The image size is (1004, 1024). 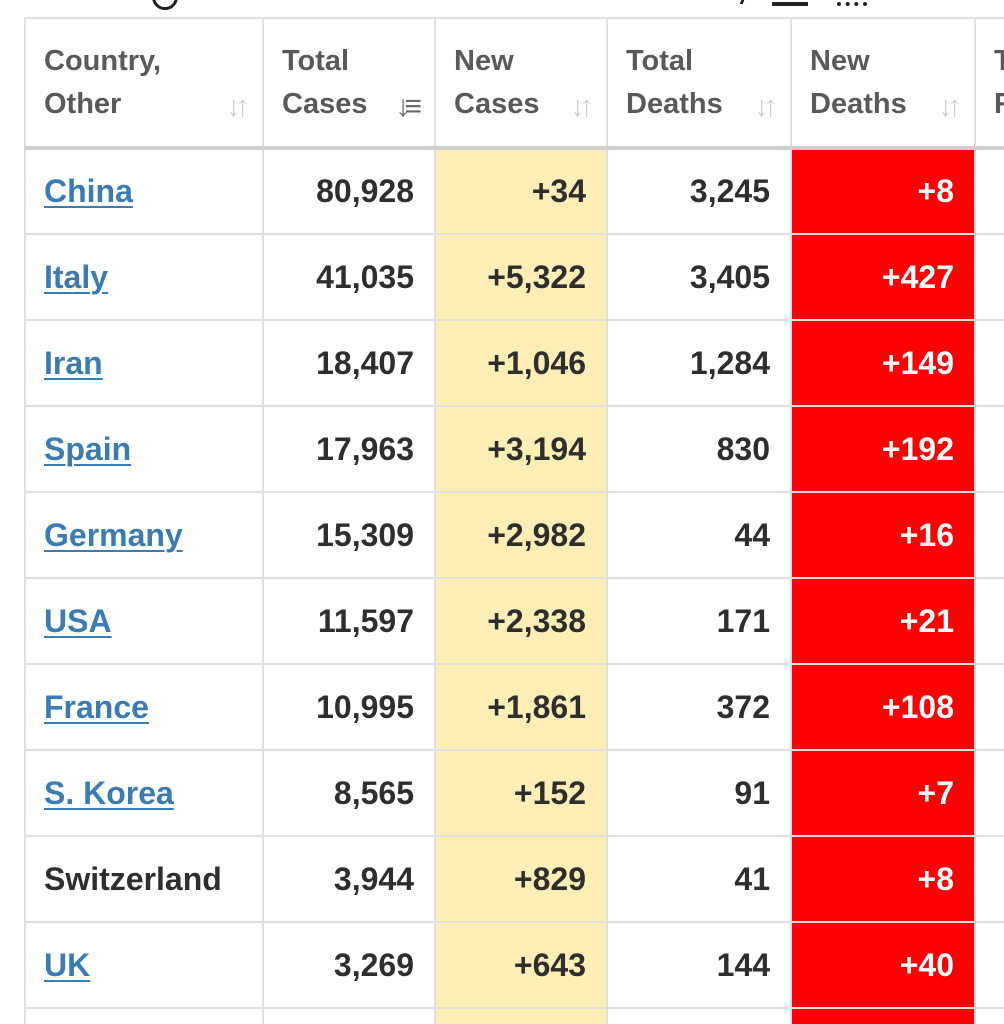 I want to click on header-new-cases: New Cases ↓↑, so click(x=521, y=83).